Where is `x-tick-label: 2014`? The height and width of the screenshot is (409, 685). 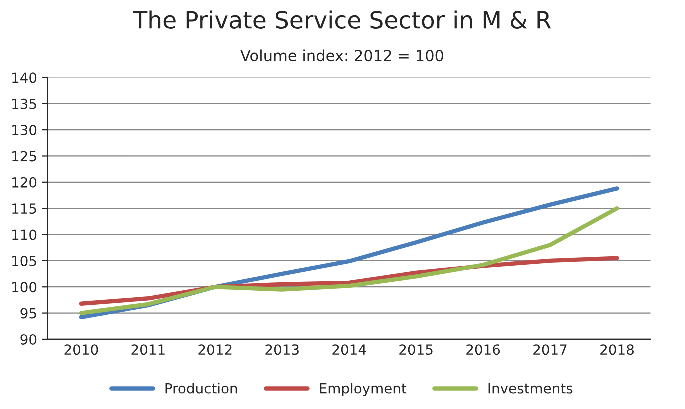
x-tick-label: 2014 is located at coordinates (349, 350).